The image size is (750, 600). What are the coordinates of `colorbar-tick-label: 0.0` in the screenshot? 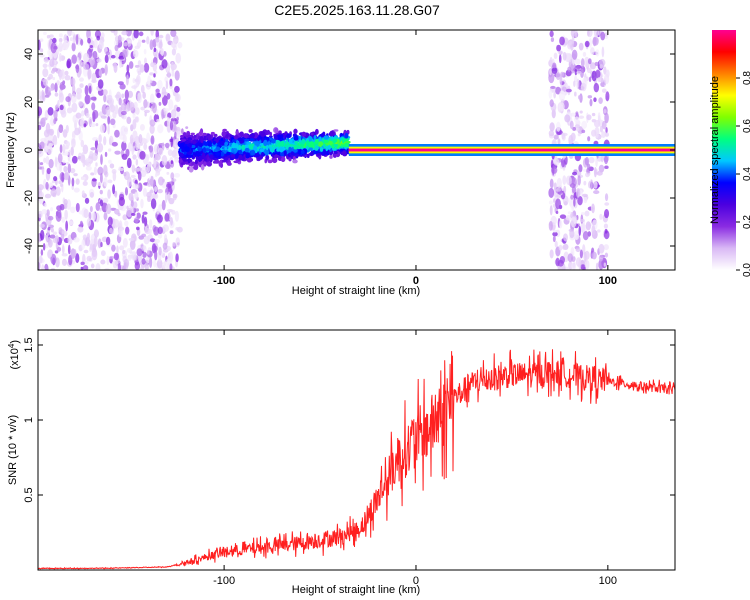 It's located at (746, 270).